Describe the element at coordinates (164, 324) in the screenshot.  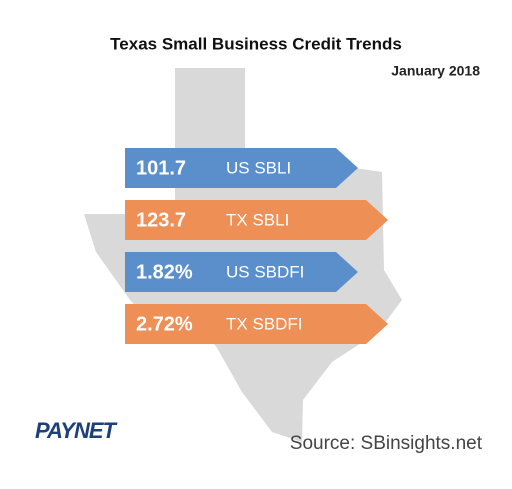
I see `indicator-value: 2.72%` at that location.